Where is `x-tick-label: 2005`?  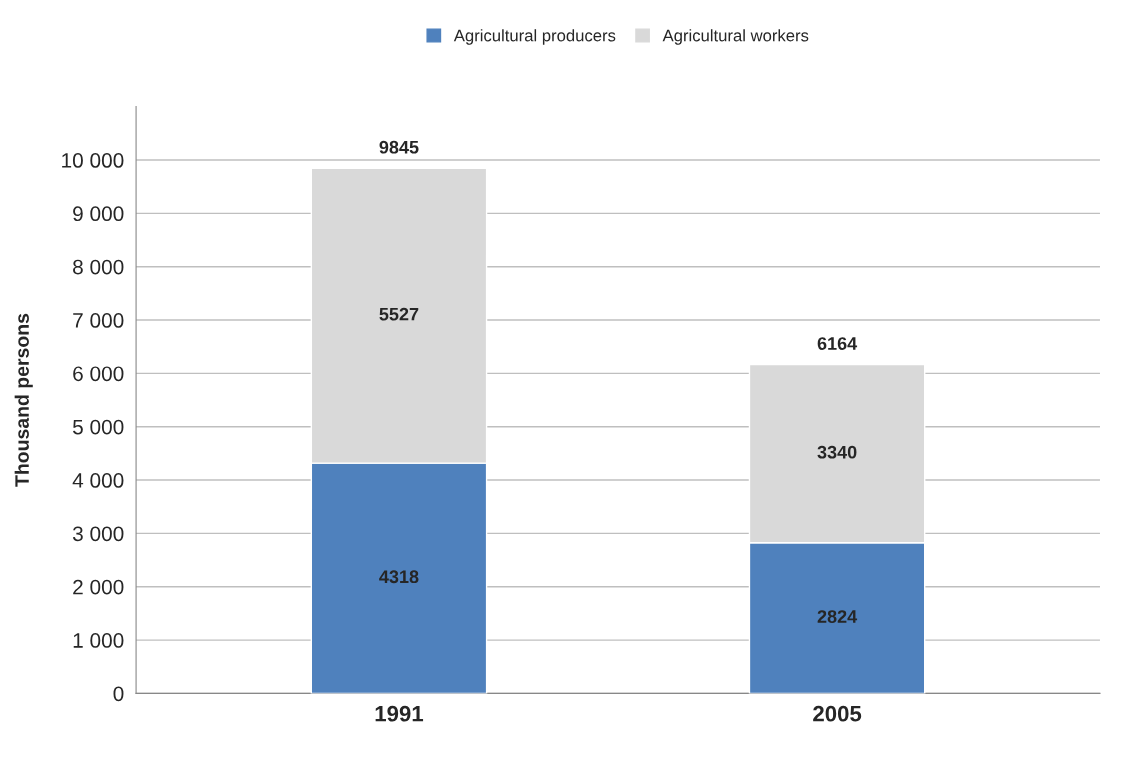
x-tick-label: 2005 is located at coordinates (837, 713).